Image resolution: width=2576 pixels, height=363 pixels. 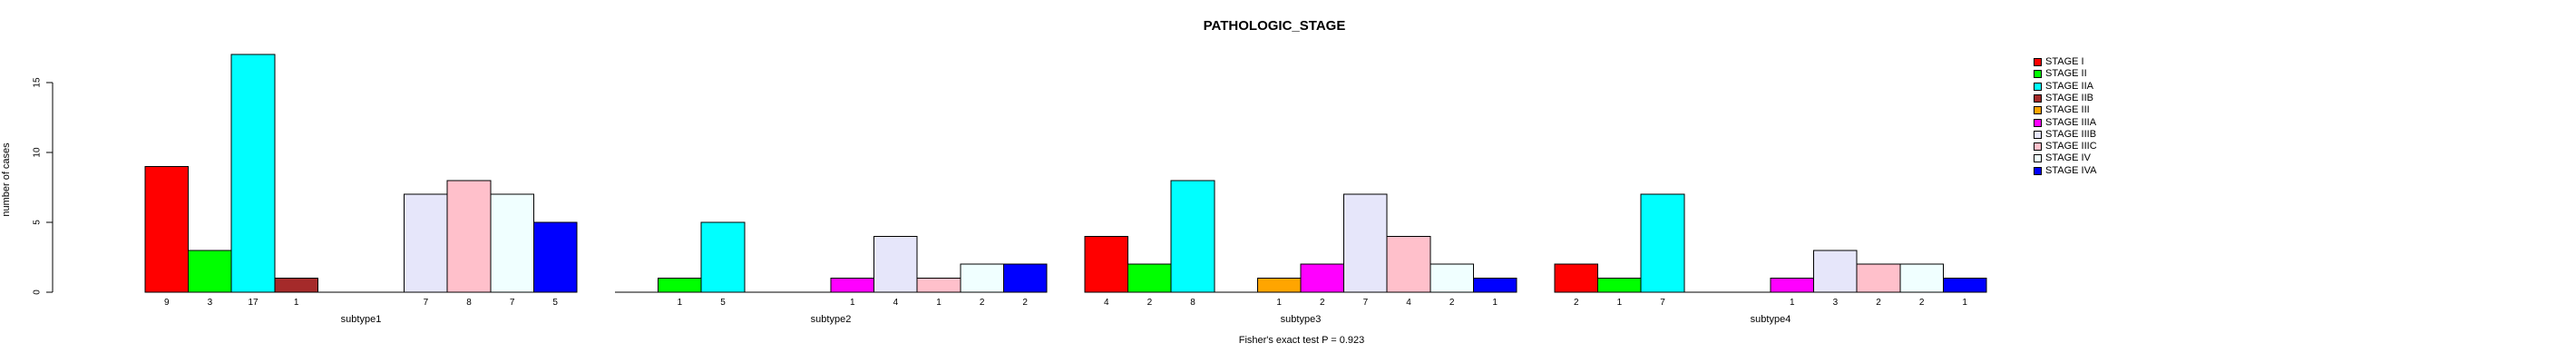 What do you see at coordinates (1301, 340) in the screenshot?
I see `fisher-test-caption: Fisher's exact test P = 0.923` at bounding box center [1301, 340].